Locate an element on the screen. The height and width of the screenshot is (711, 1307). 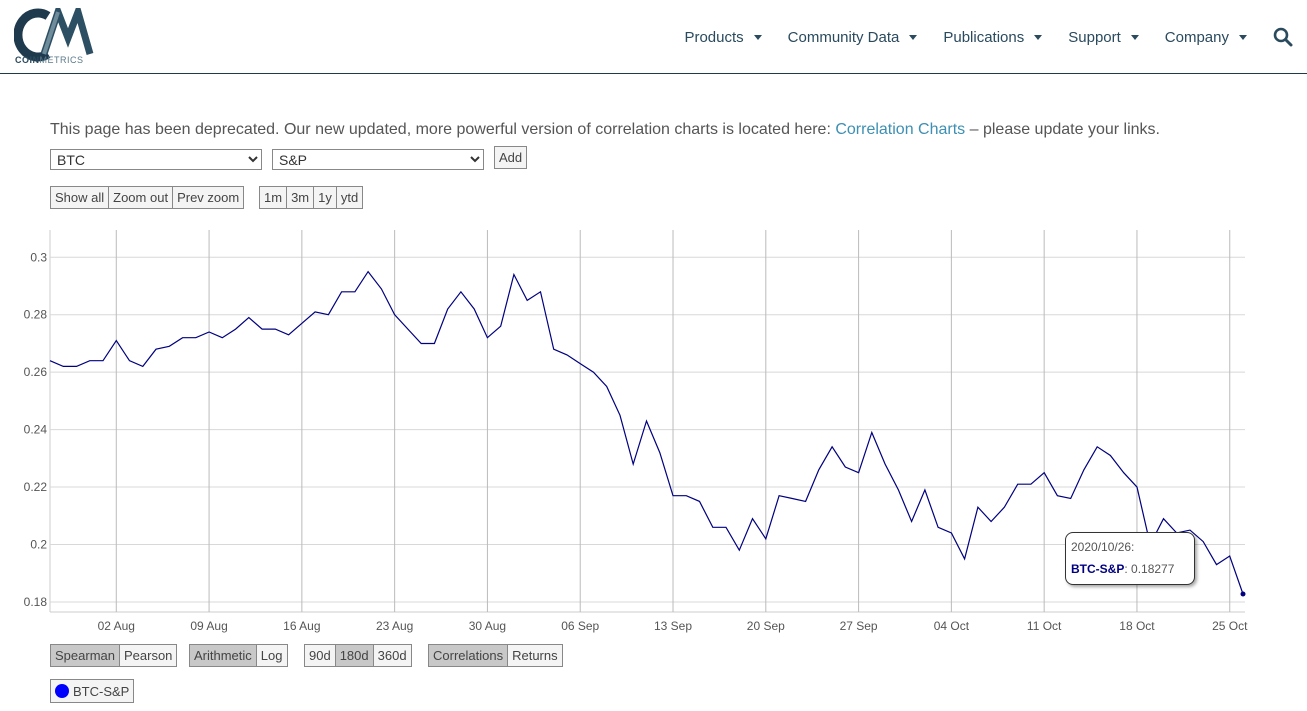
y-tick-label: 0.28 is located at coordinates (36, 315).